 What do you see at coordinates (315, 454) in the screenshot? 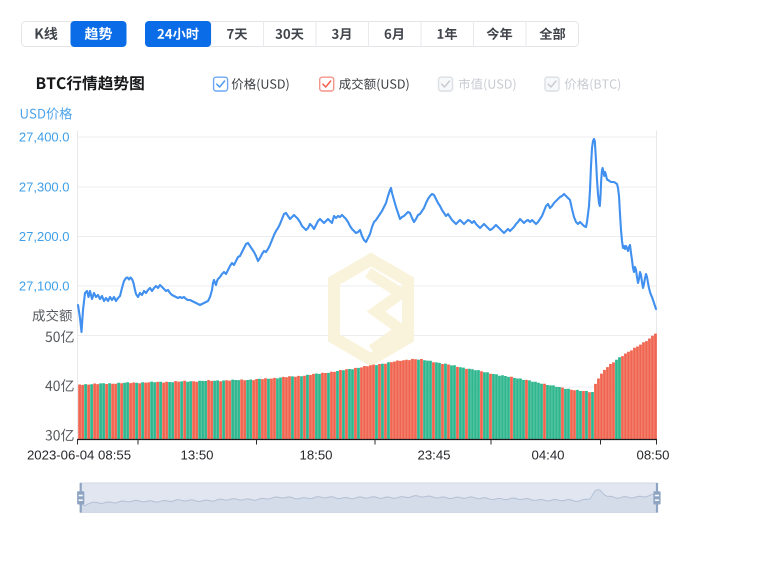
I see `svg-text: 18:50` at bounding box center [315, 454].